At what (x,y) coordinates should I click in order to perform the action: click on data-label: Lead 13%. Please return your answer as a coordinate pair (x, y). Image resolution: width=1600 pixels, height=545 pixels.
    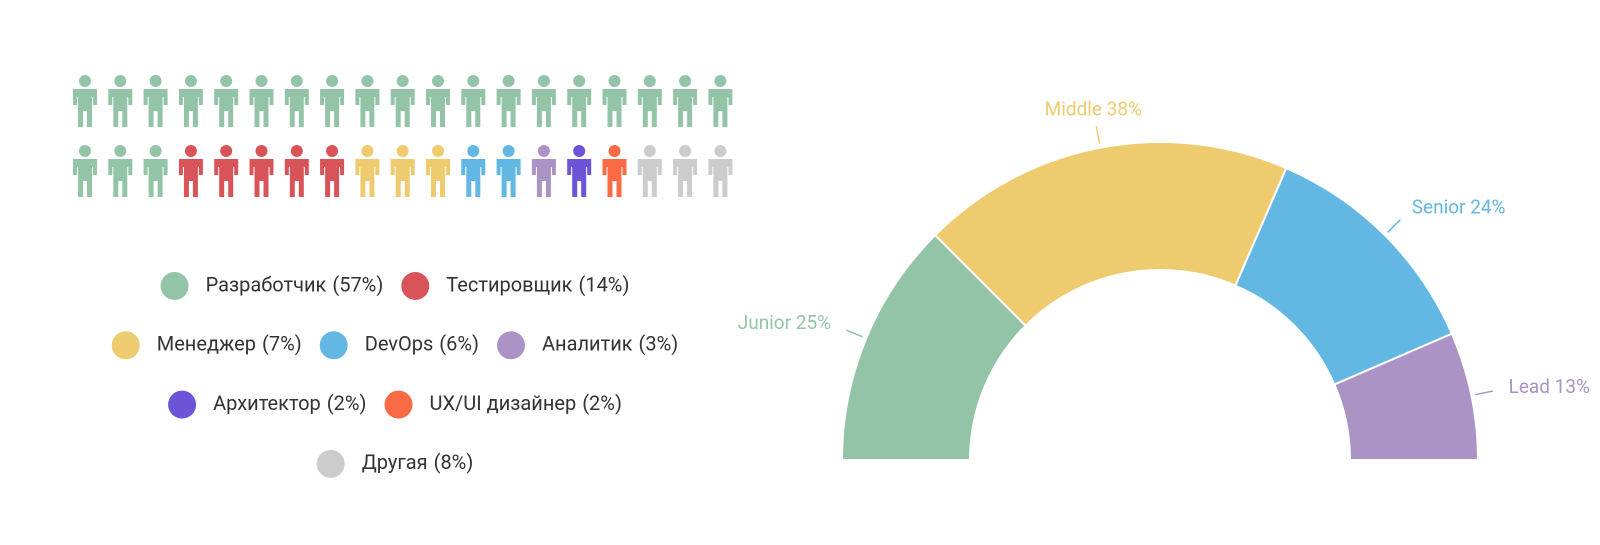
    Looking at the image, I should click on (1549, 386).